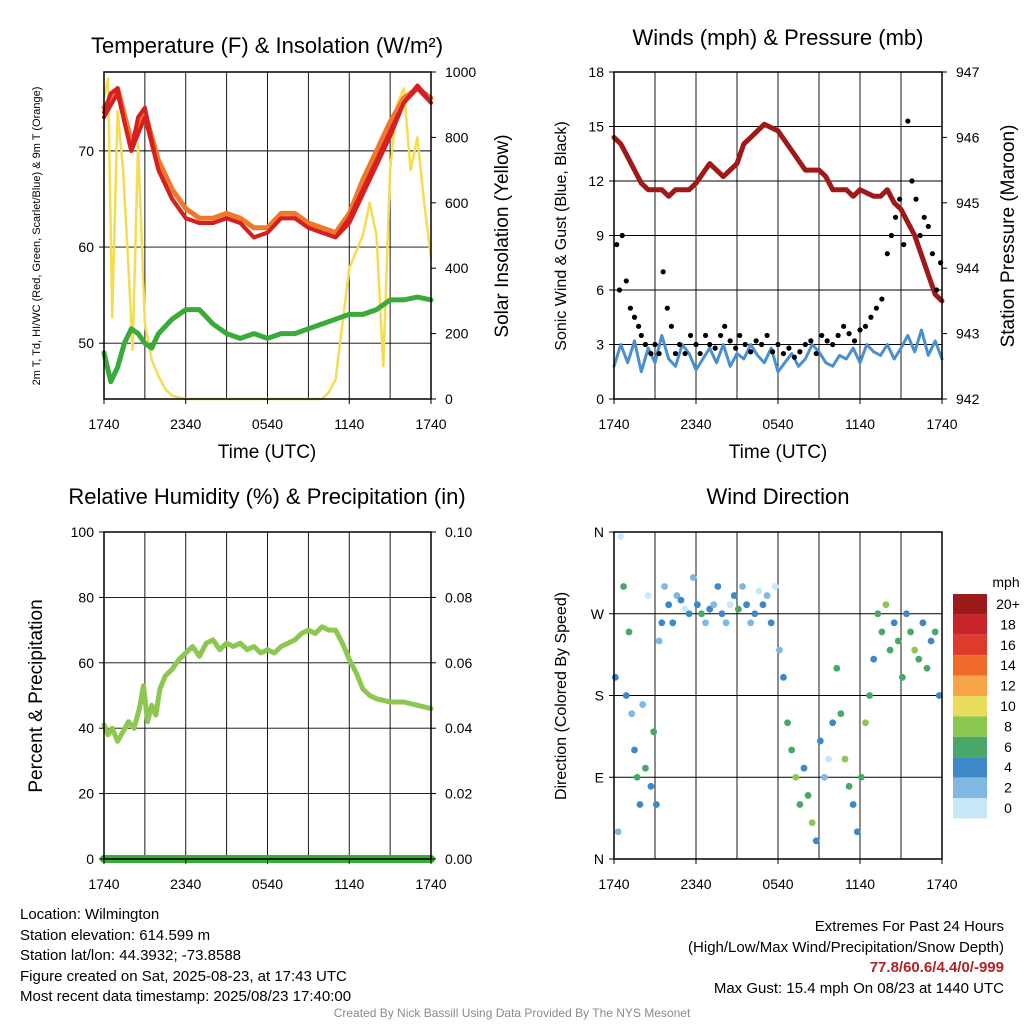  What do you see at coordinates (457, 334) in the screenshot?
I see `y2-tick-label: 200` at bounding box center [457, 334].